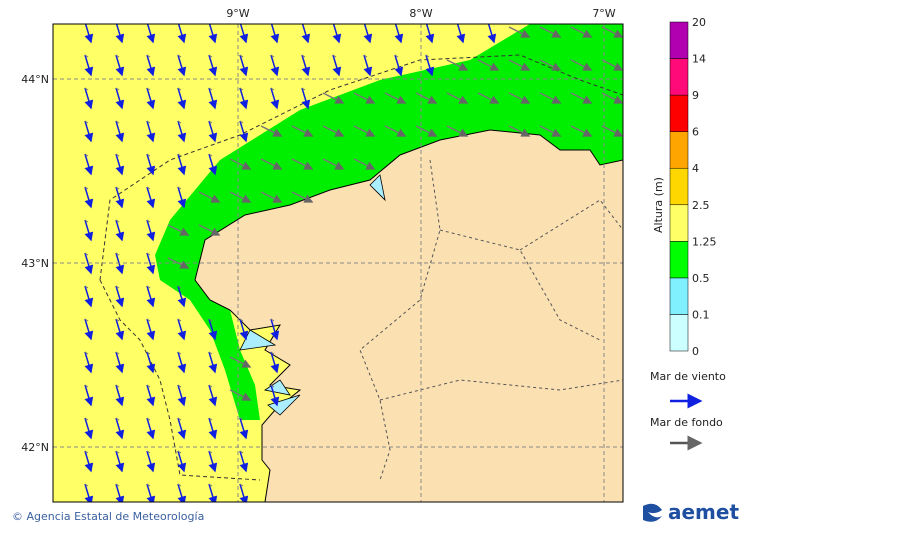  I want to click on legend-label: Mar de viento, so click(688, 376).